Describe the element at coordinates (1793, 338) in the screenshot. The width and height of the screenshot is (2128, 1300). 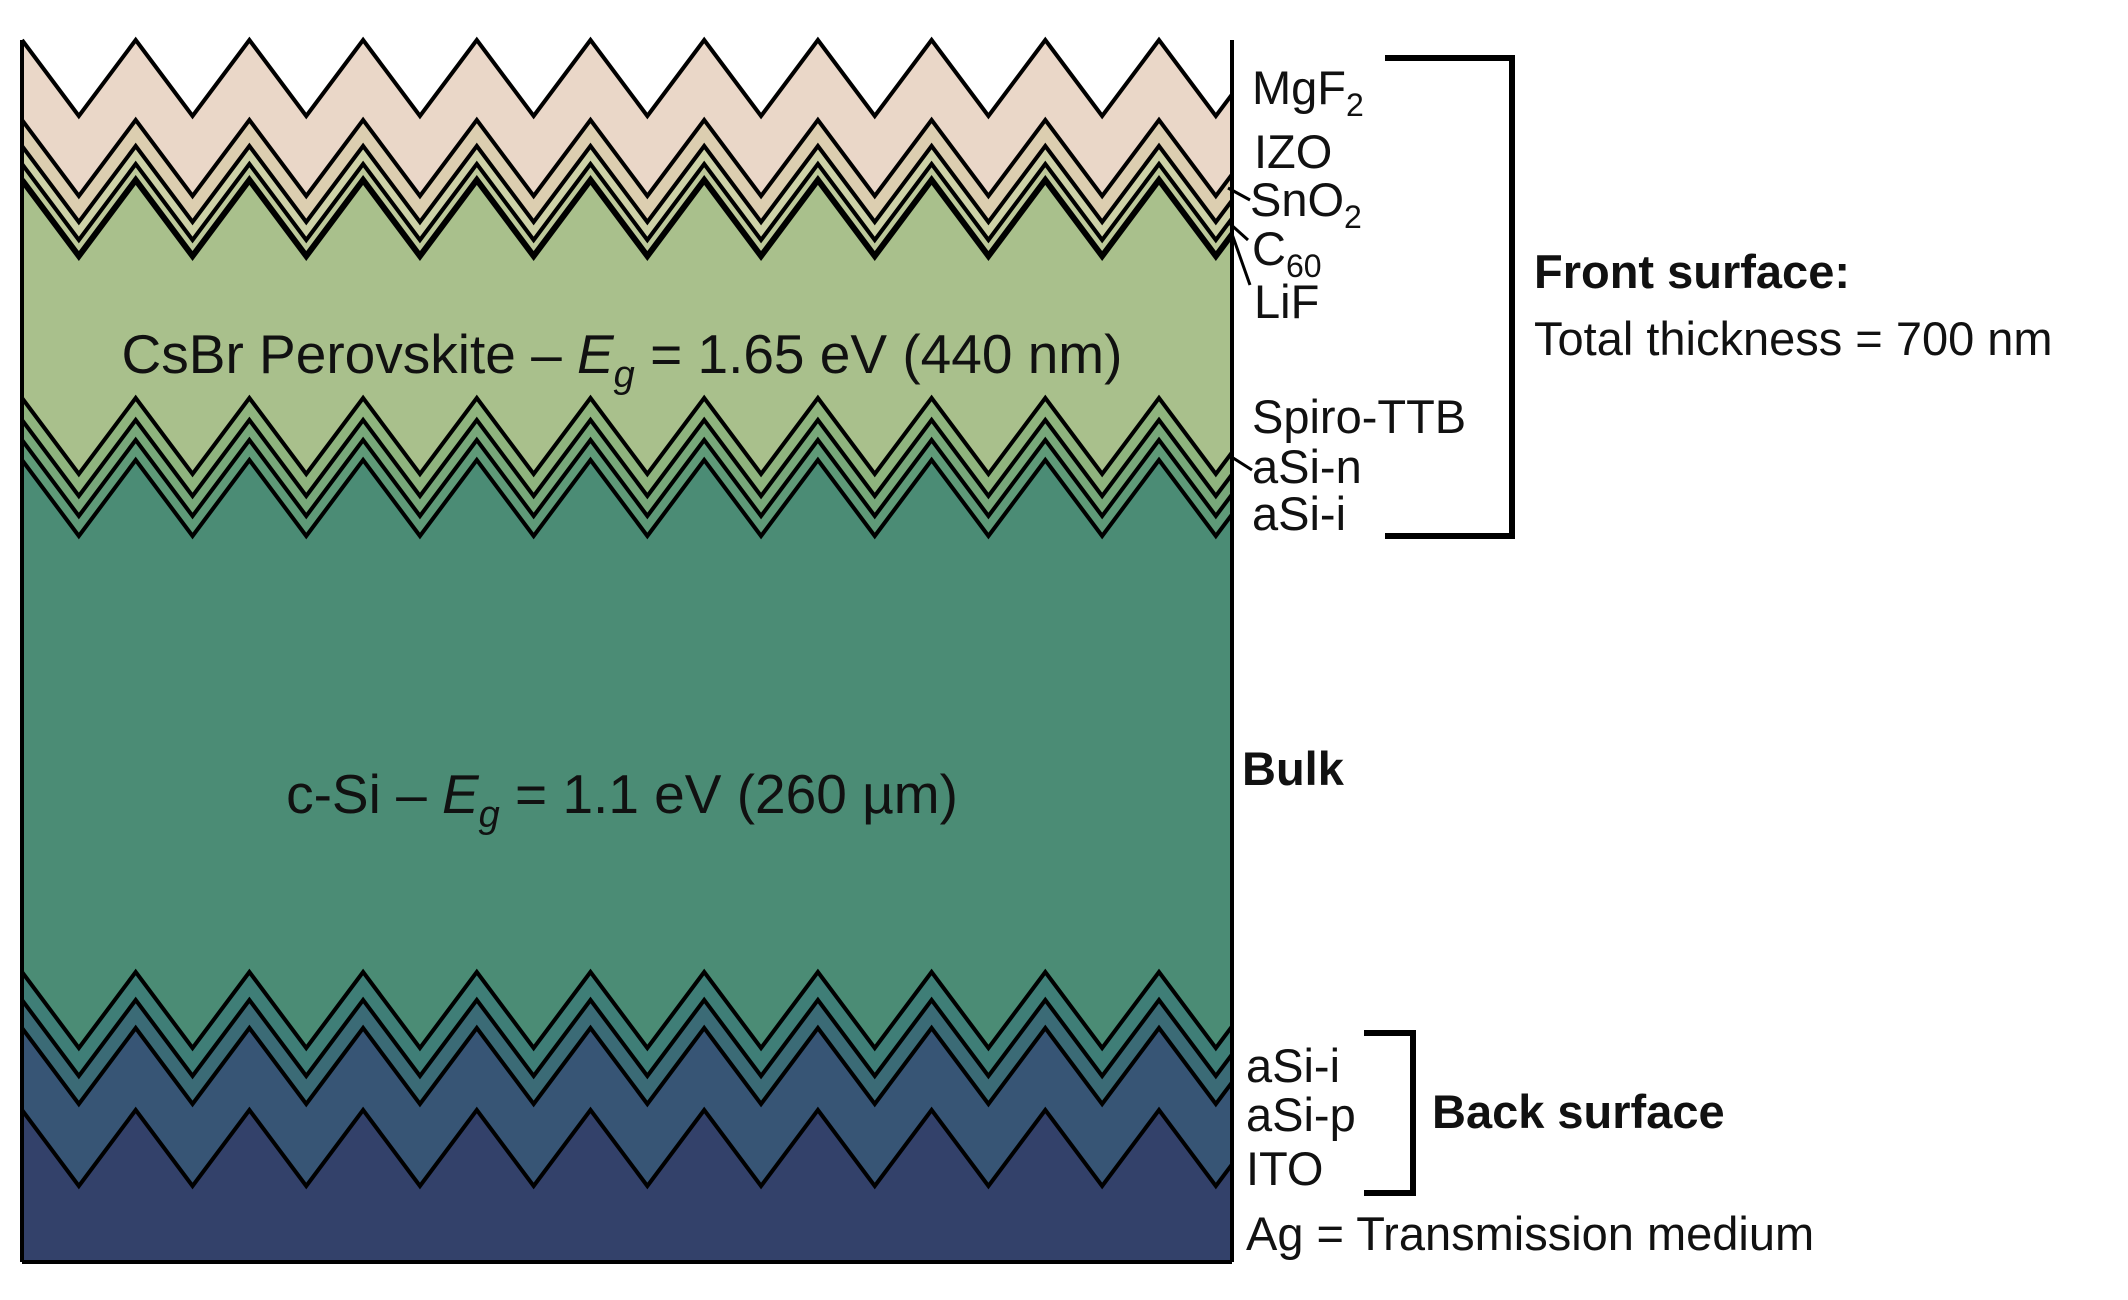
I see `front-surface-thickness: Total thickness = 700 nm` at that location.